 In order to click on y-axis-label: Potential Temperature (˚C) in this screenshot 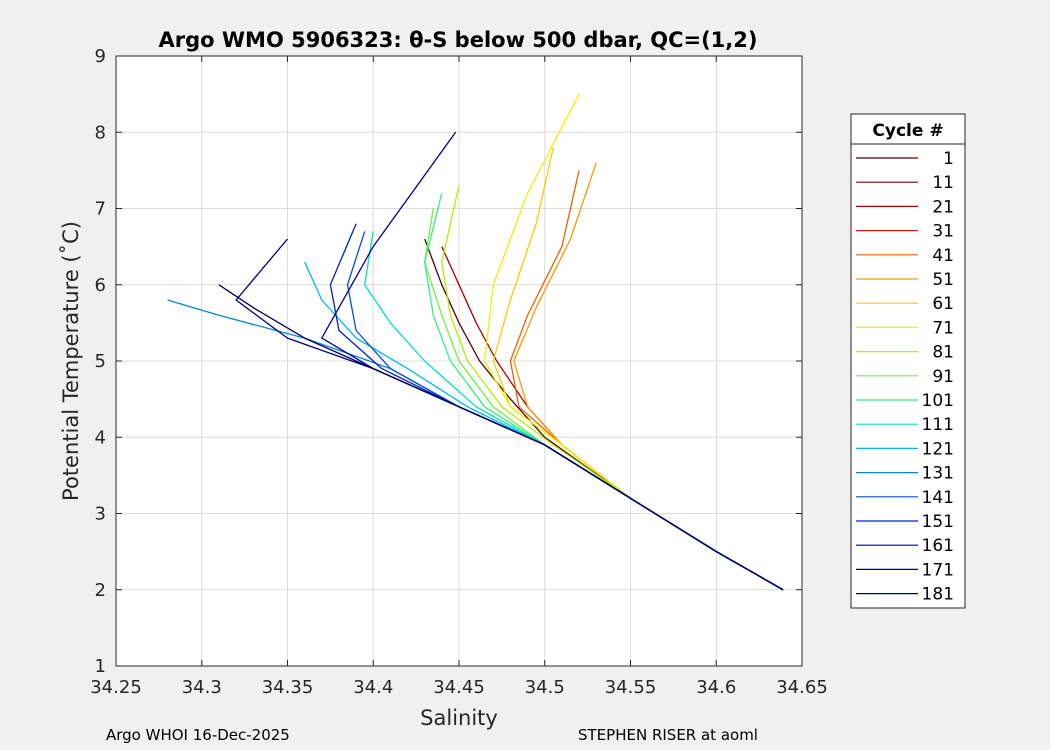, I will do `click(71, 361)`.